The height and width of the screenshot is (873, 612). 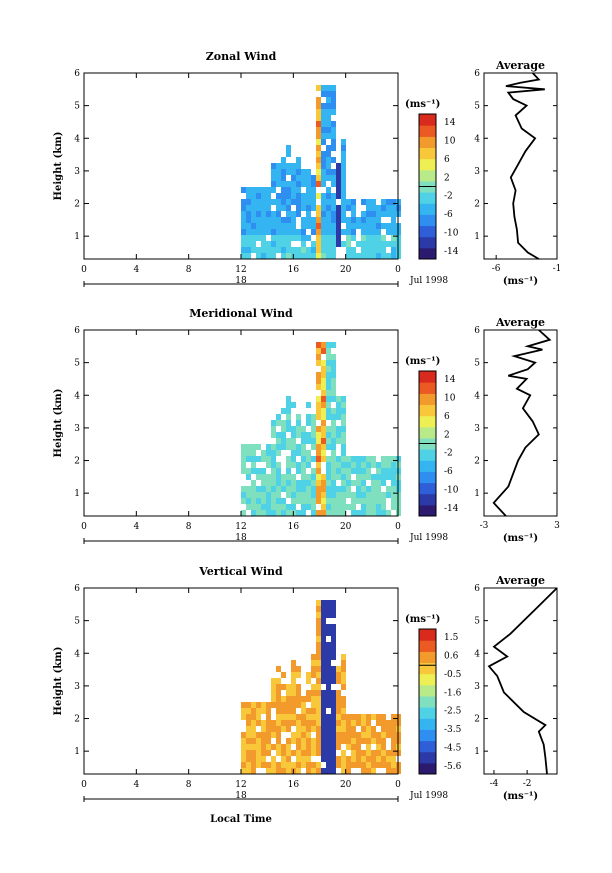 What do you see at coordinates (189, 785) in the screenshot?
I see `x-tick-label: 8` at bounding box center [189, 785].